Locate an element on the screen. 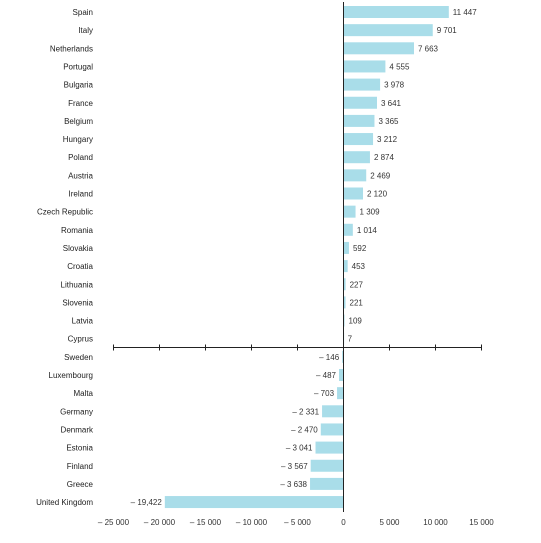  bar-poland is located at coordinates (356, 157).